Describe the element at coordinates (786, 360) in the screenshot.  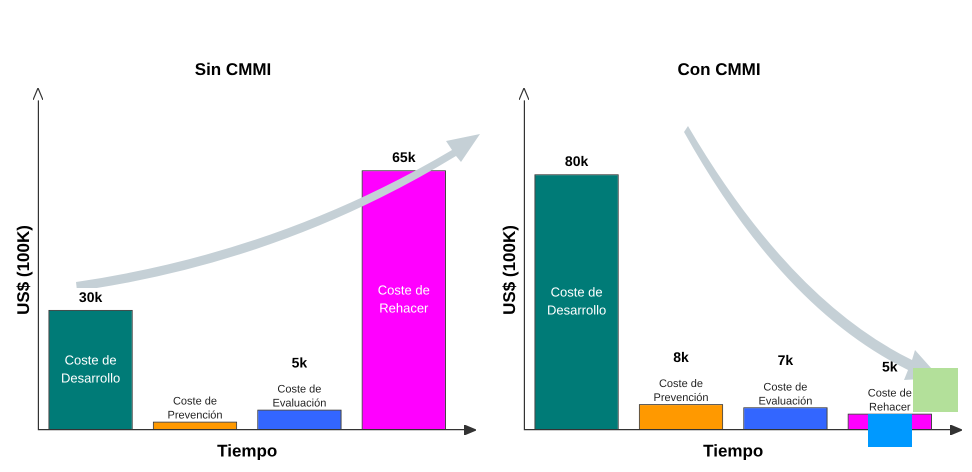
I see `data-label: 7k` at that location.